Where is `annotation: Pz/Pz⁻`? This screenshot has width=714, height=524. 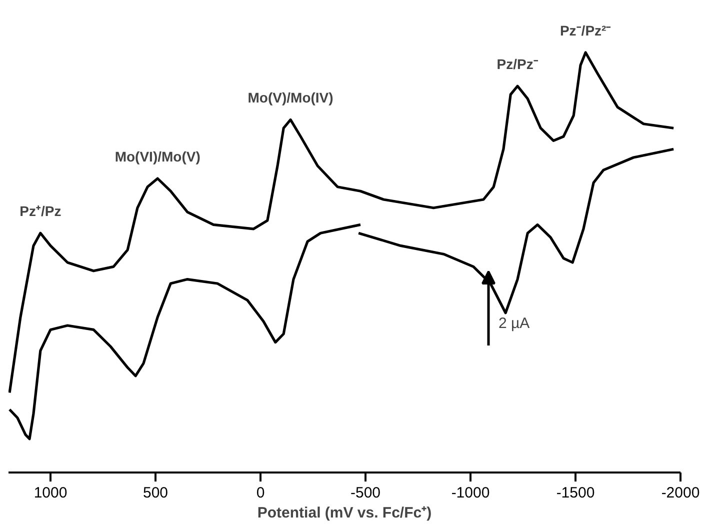 annotation: Pz/Pz⁻ is located at coordinates (517, 64).